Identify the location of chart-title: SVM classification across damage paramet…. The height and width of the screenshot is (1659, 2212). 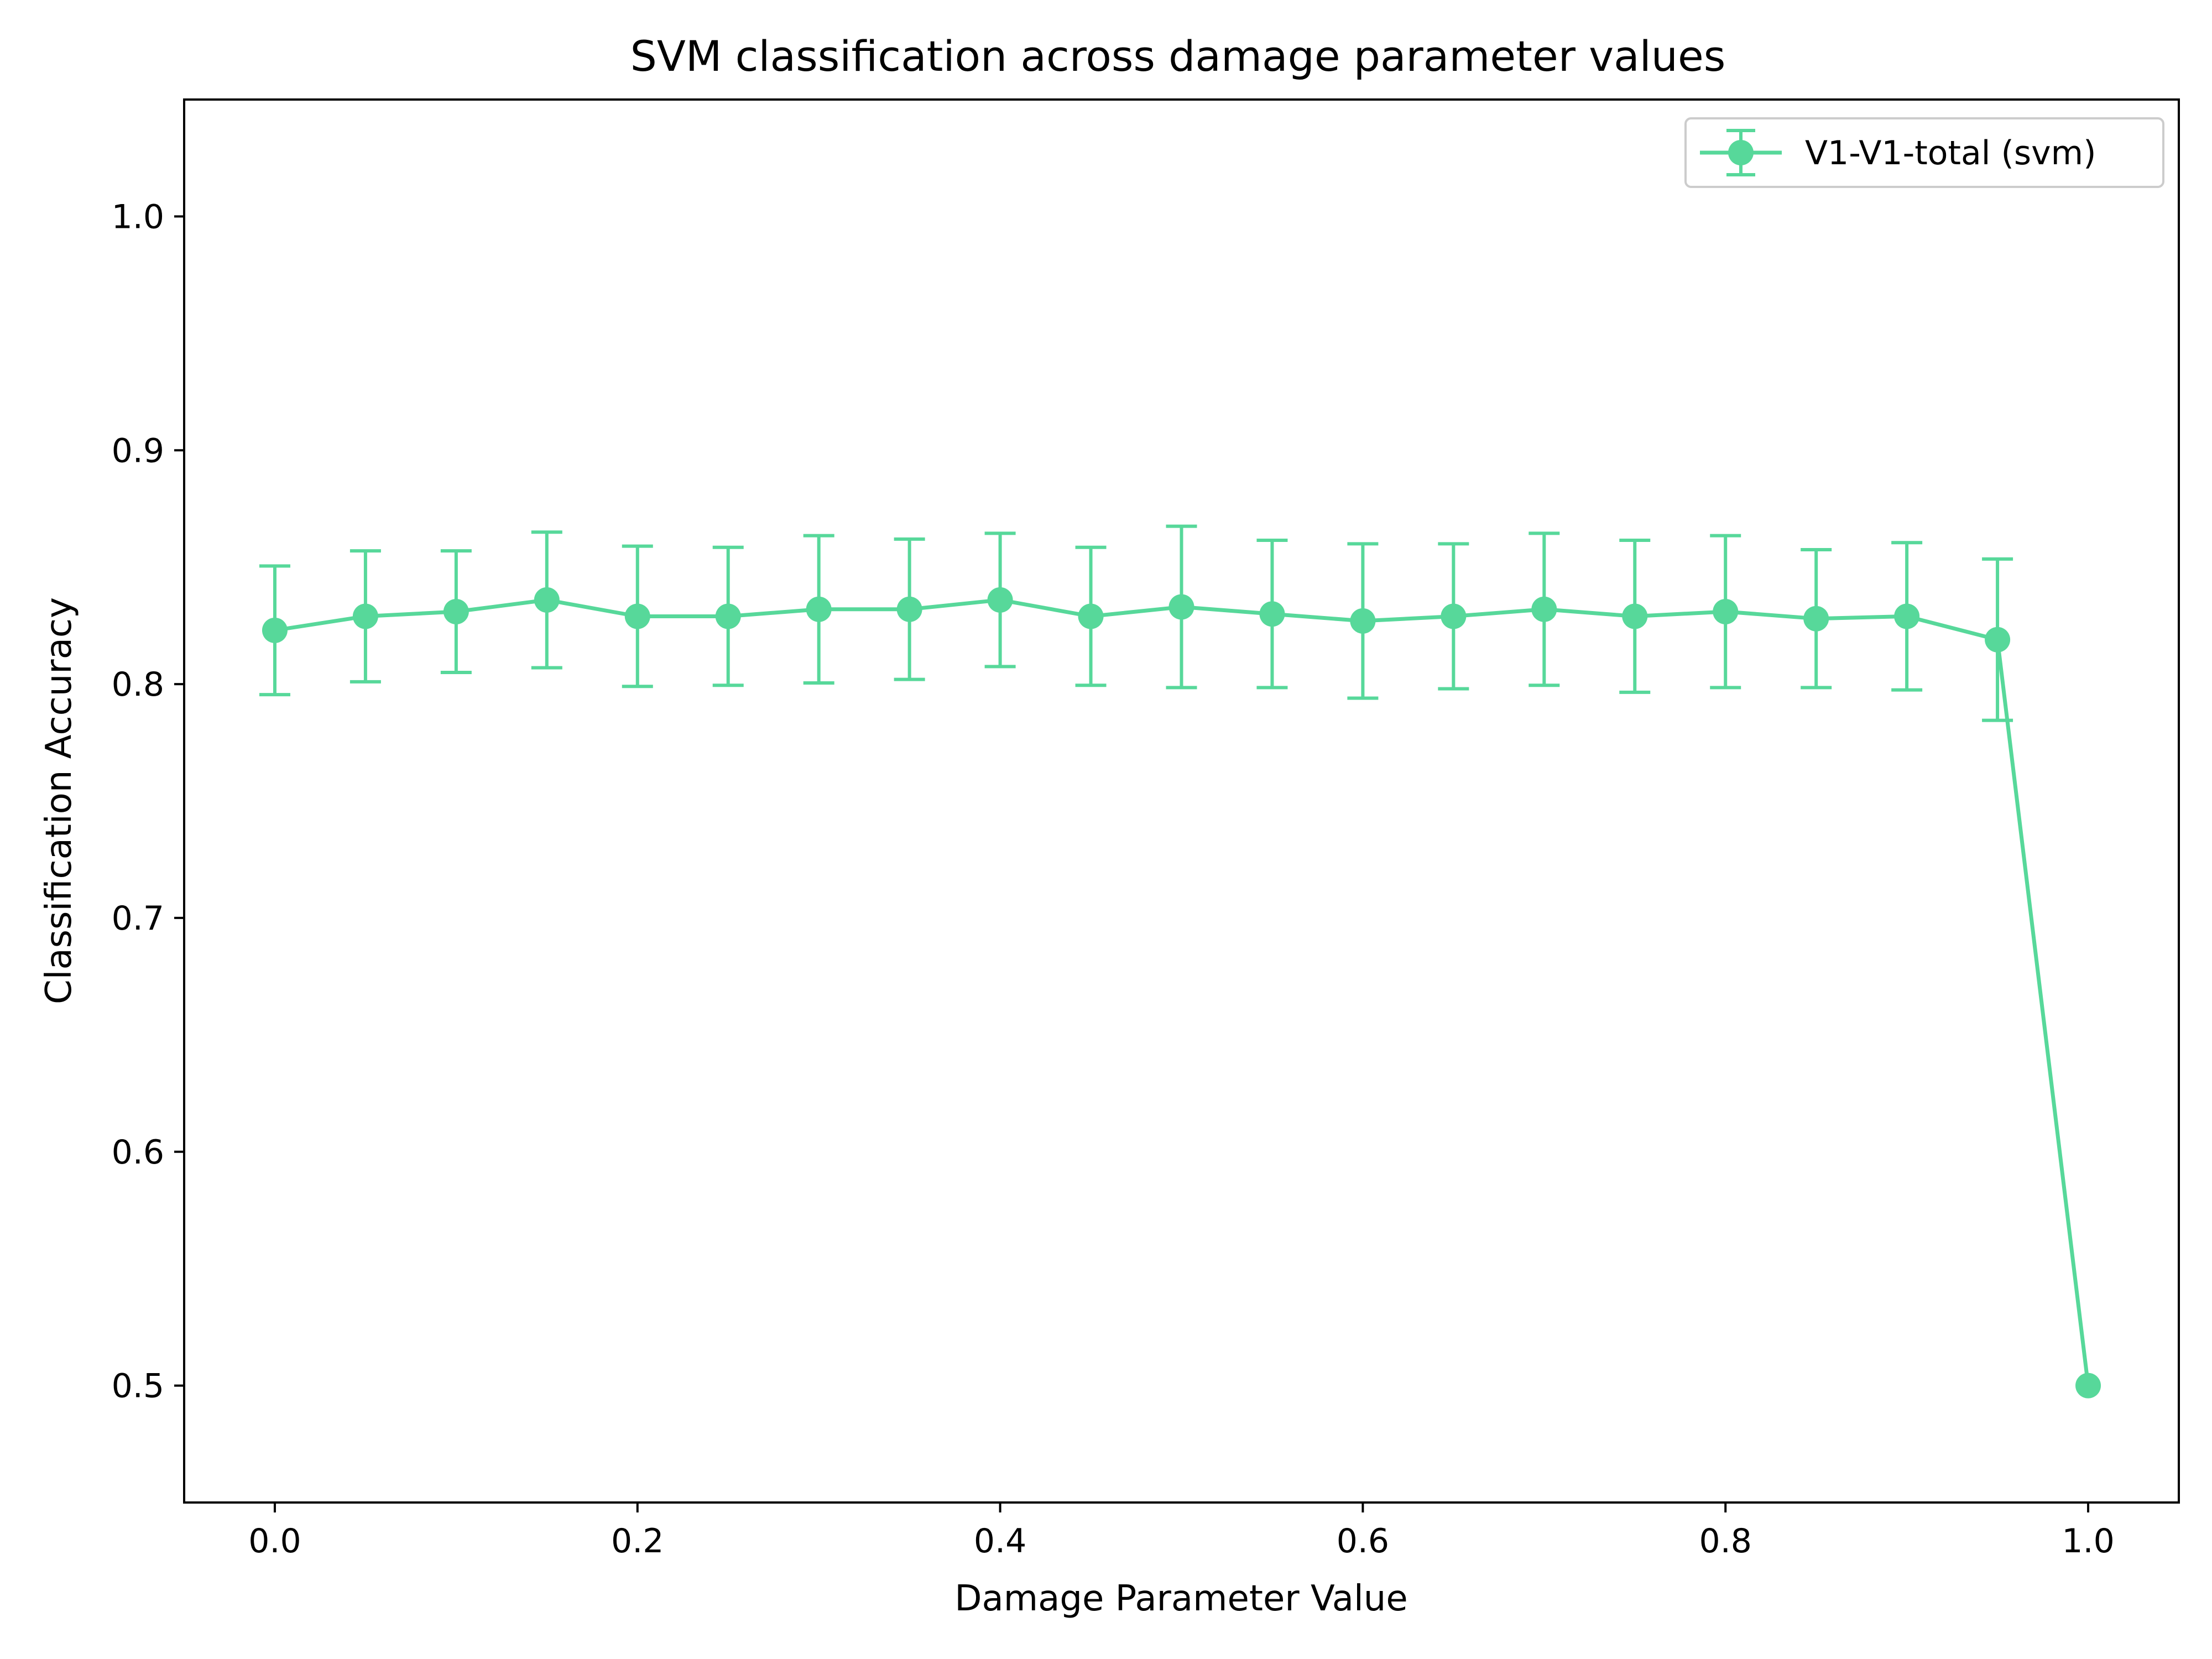
(1178, 57).